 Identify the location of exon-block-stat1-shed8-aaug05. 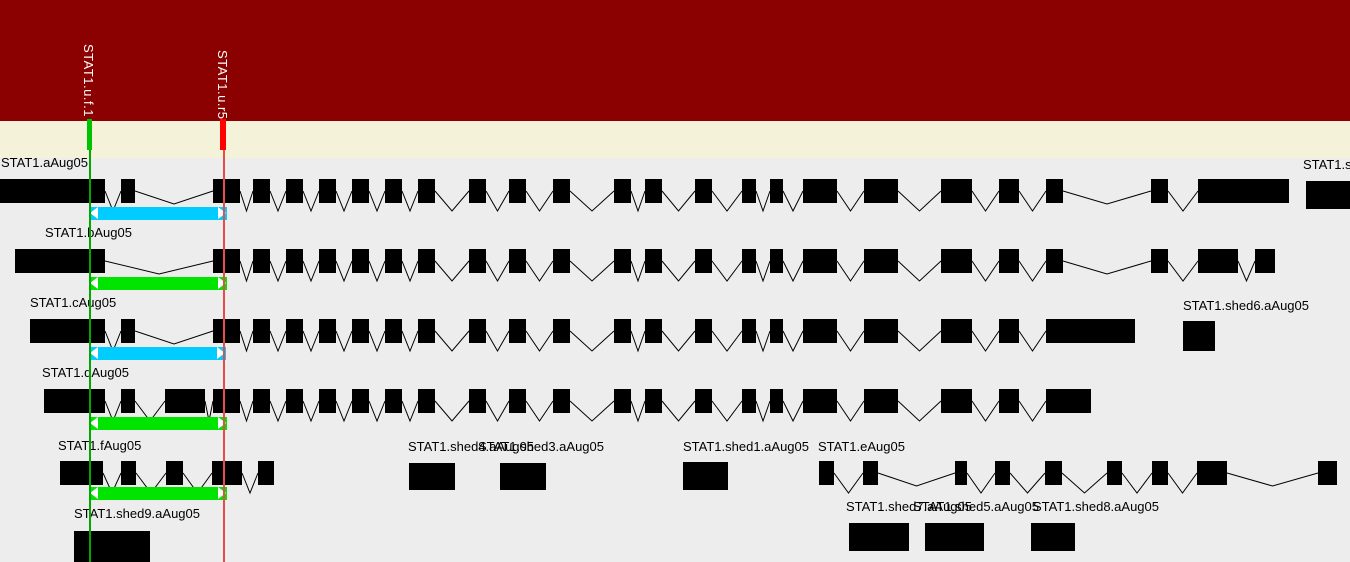
(1053, 537).